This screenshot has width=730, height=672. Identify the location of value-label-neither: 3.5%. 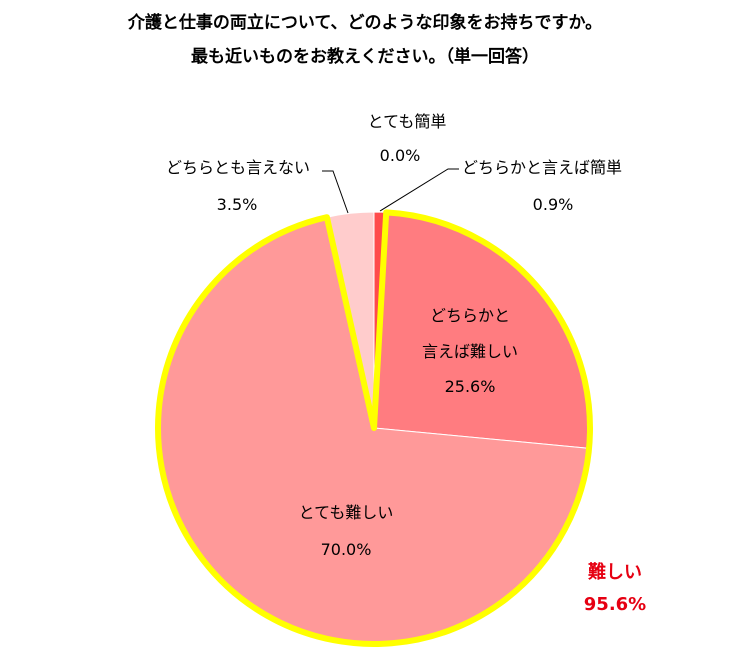
(237, 204).